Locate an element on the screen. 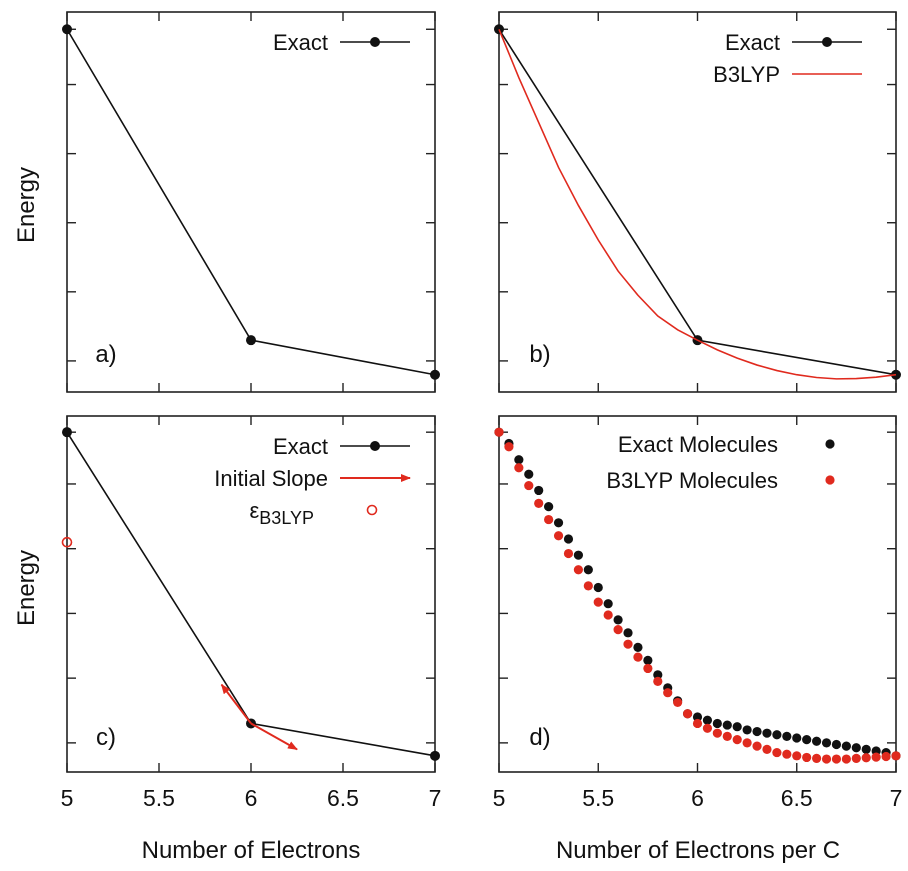  legend-entry: εB3LYP is located at coordinates (313, 513).